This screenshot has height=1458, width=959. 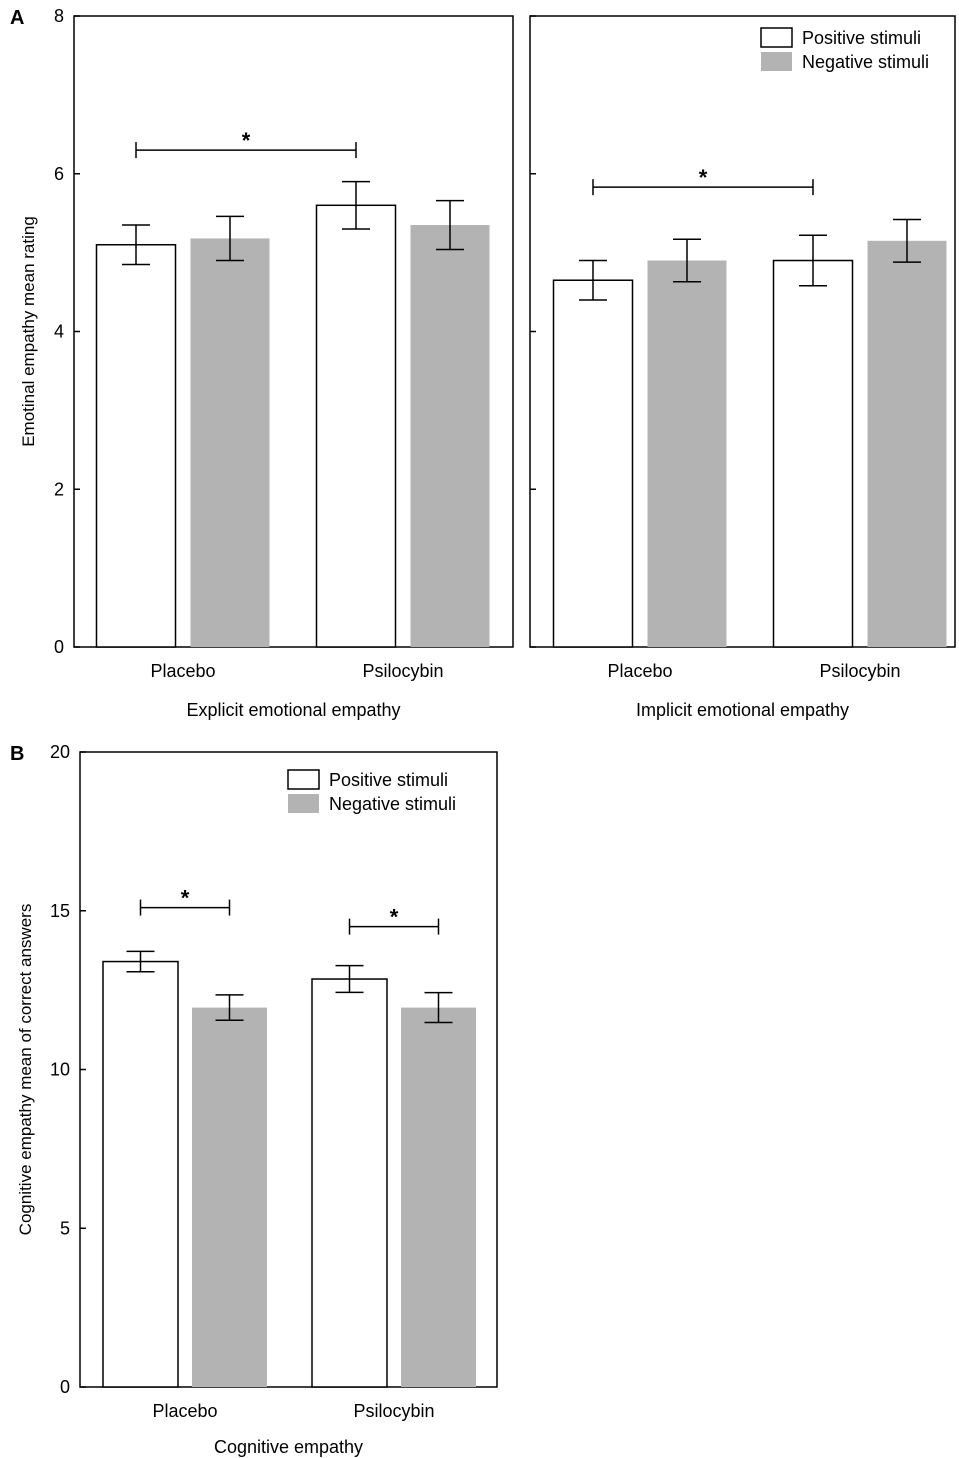 What do you see at coordinates (60, 752) in the screenshot?
I see `y-tick-label: 20` at bounding box center [60, 752].